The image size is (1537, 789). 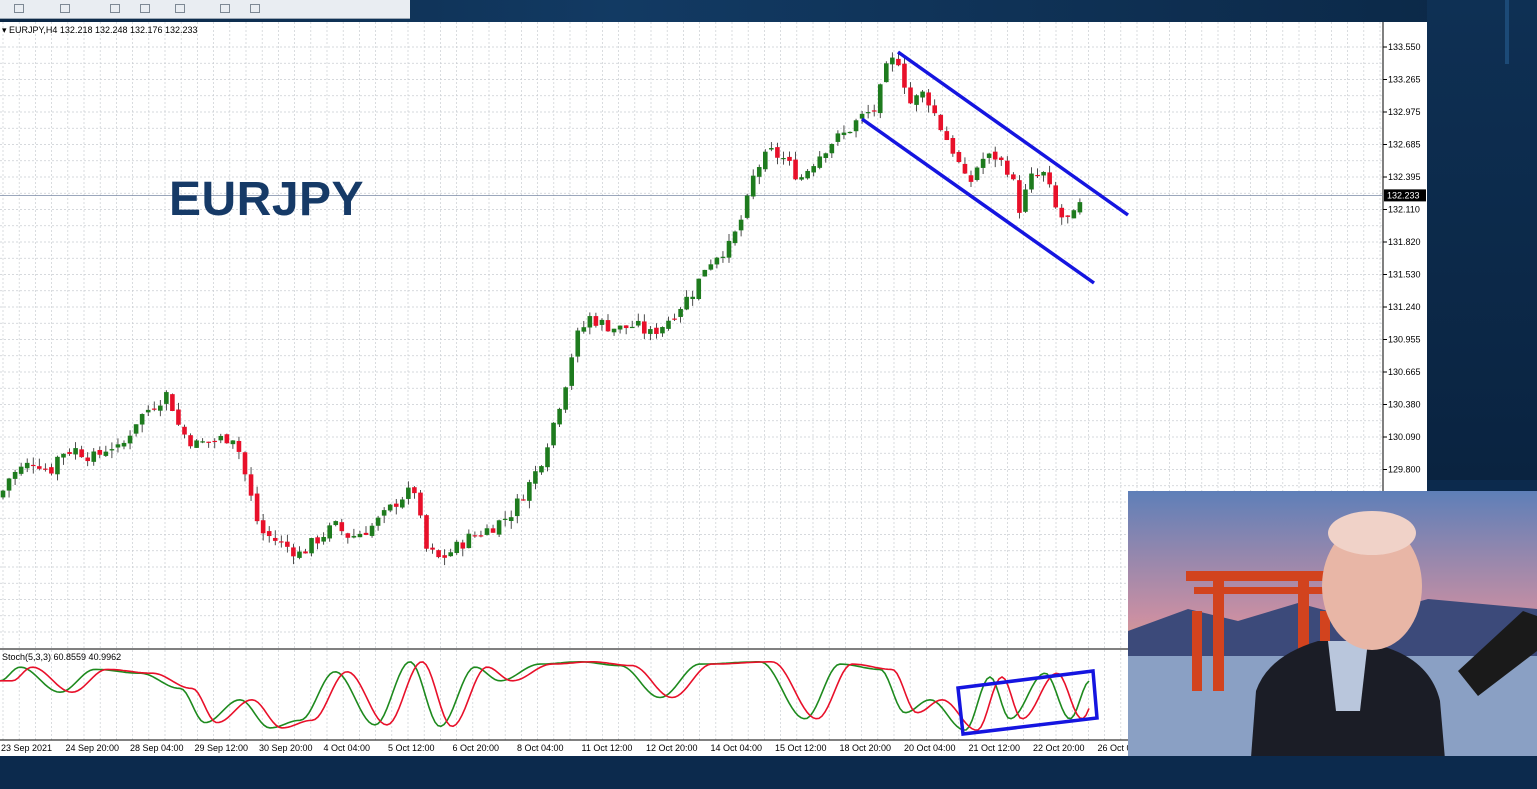 I want to click on time-tick-label: 4 Oct 04:00, so click(x=347, y=748).